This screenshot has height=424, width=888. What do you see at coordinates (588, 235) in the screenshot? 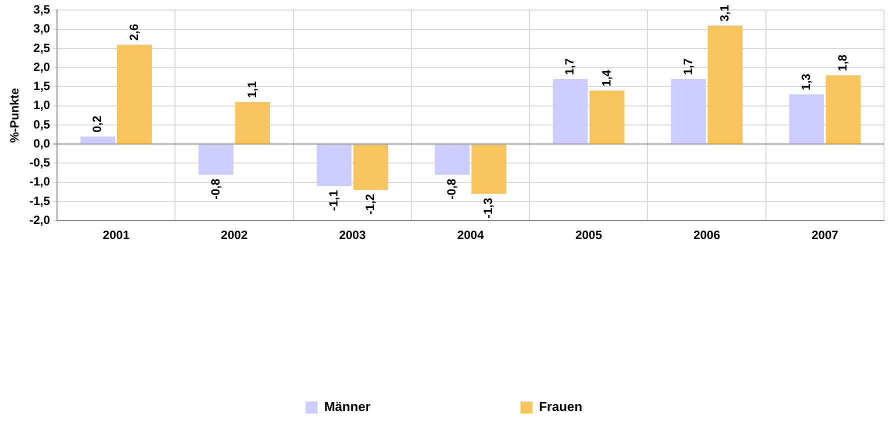
I see `x-tick-label: 2005` at bounding box center [588, 235].